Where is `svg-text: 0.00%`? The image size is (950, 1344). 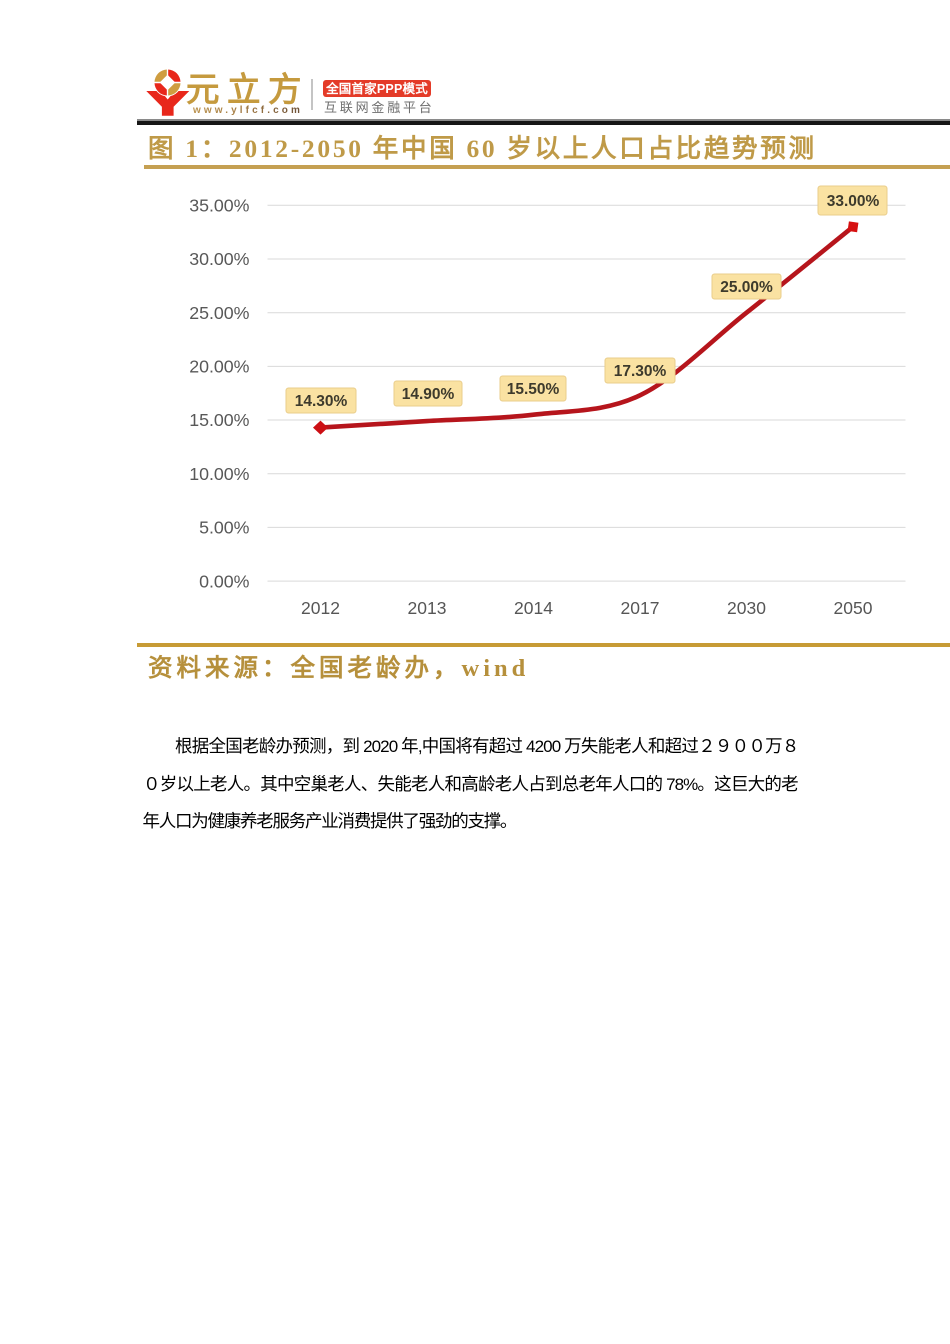 svg-text: 0.00% is located at coordinates (224, 581).